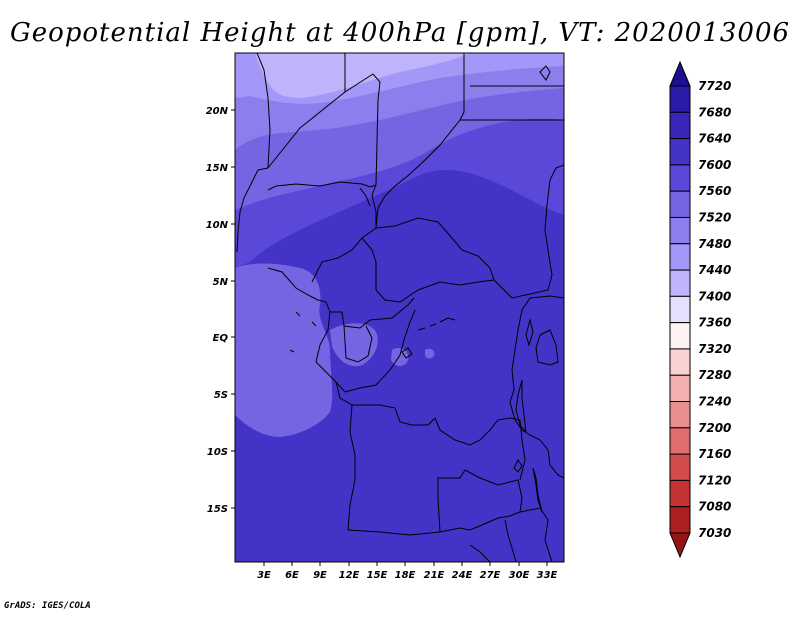  What do you see at coordinates (221, 282) in the screenshot?
I see `lat-tick-label: 5N` at bounding box center [221, 282].